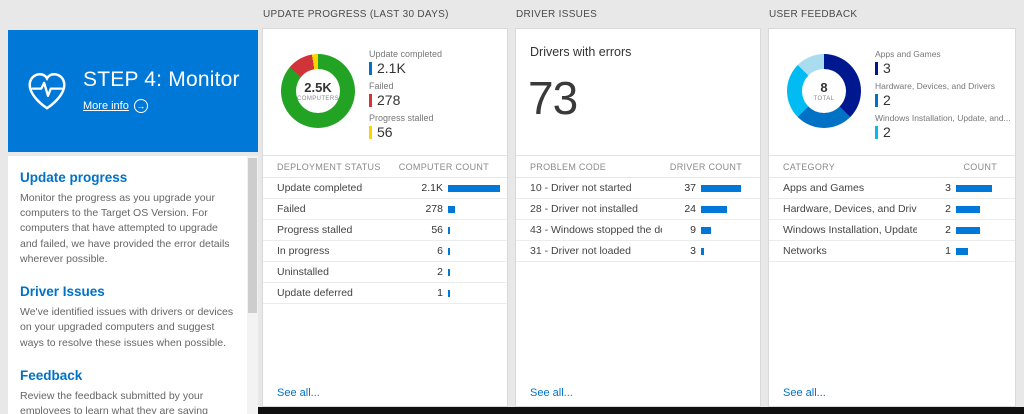  What do you see at coordinates (115, 106) in the screenshot?
I see `more-info-link: More info →` at bounding box center [115, 106].